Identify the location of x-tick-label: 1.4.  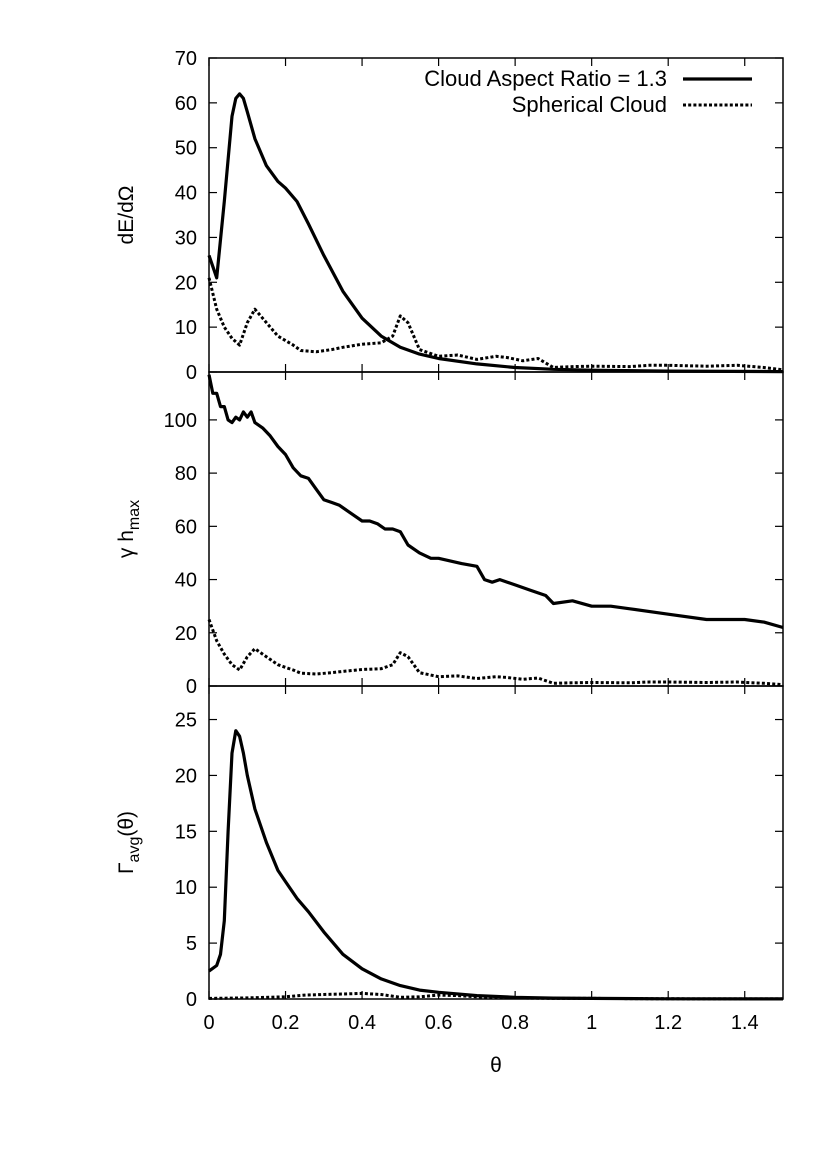
(745, 1023).